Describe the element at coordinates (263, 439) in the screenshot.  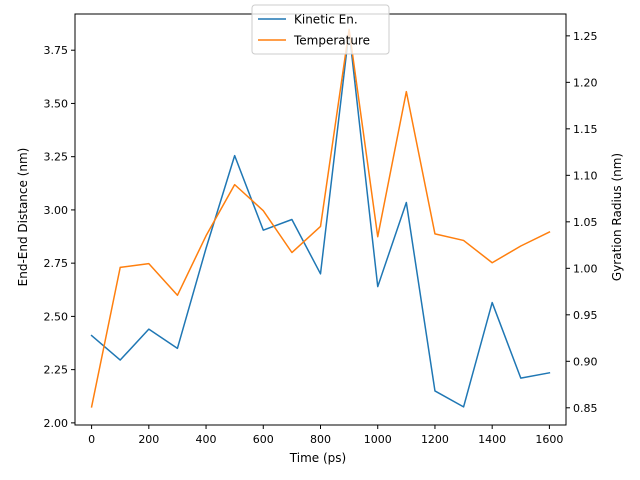
I see `x-tick-label: 600` at that location.